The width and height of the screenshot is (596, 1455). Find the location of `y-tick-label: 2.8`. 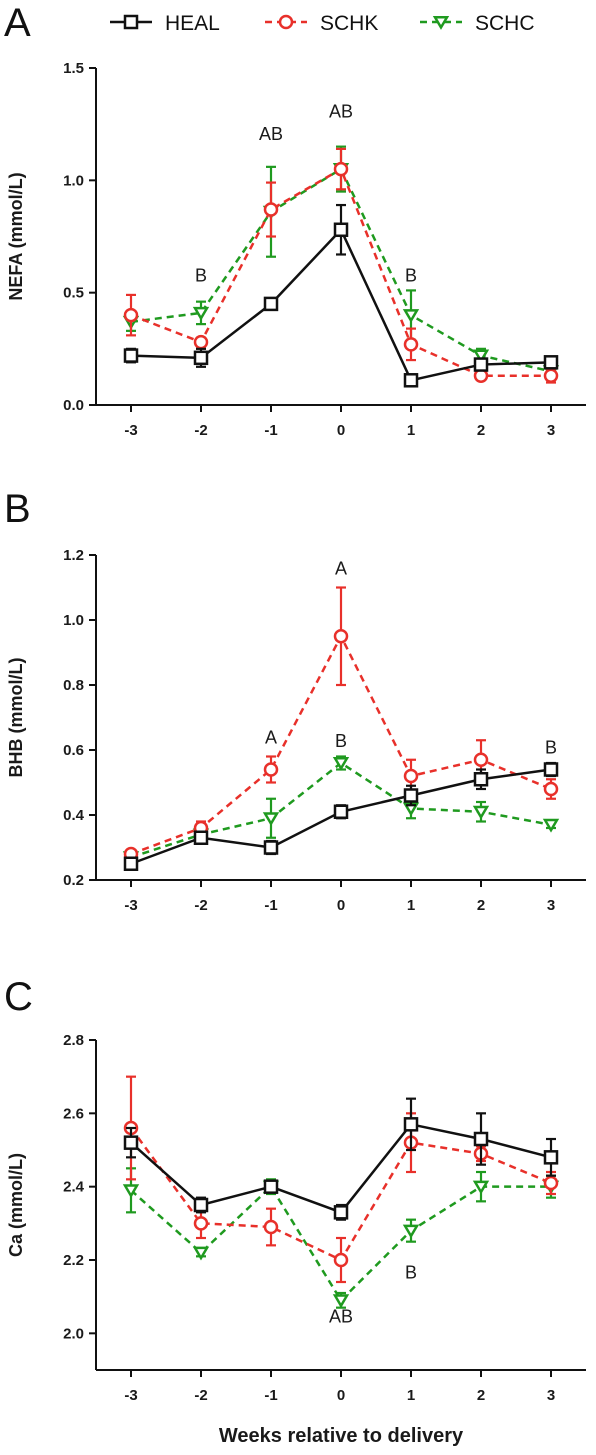

y-tick-label: 2.8 is located at coordinates (73, 1040).